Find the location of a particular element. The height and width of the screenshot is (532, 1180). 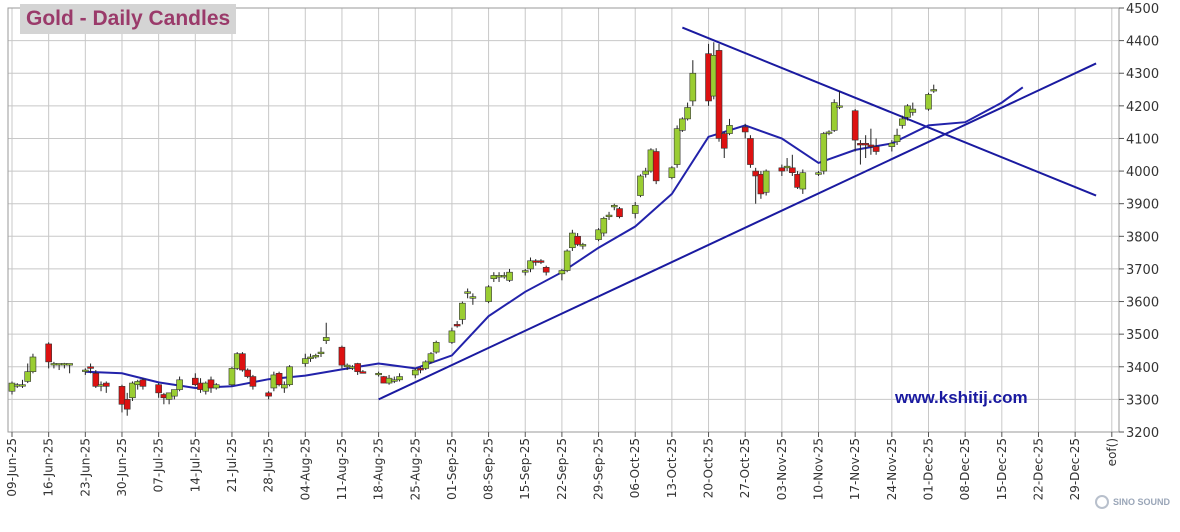

x-tick-label: 07-Jul-25 is located at coordinates (159, 465).